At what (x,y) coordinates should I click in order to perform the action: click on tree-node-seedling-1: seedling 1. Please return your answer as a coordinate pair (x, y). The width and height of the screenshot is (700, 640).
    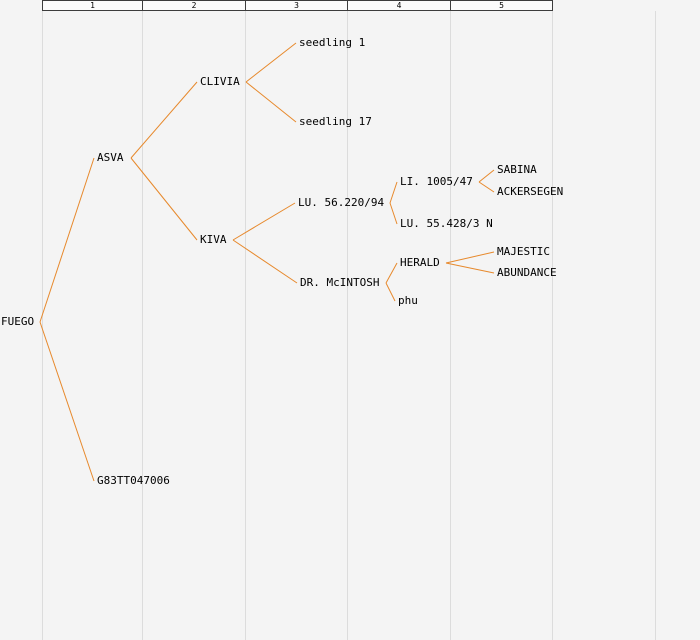
    Looking at the image, I should click on (332, 42).